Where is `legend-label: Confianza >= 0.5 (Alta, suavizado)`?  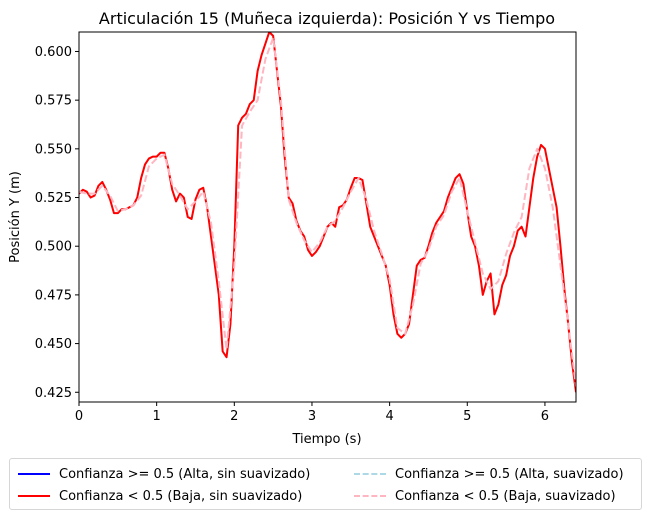 legend-label: Confianza >= 0.5 (Alta, suavizado) is located at coordinates (509, 474).